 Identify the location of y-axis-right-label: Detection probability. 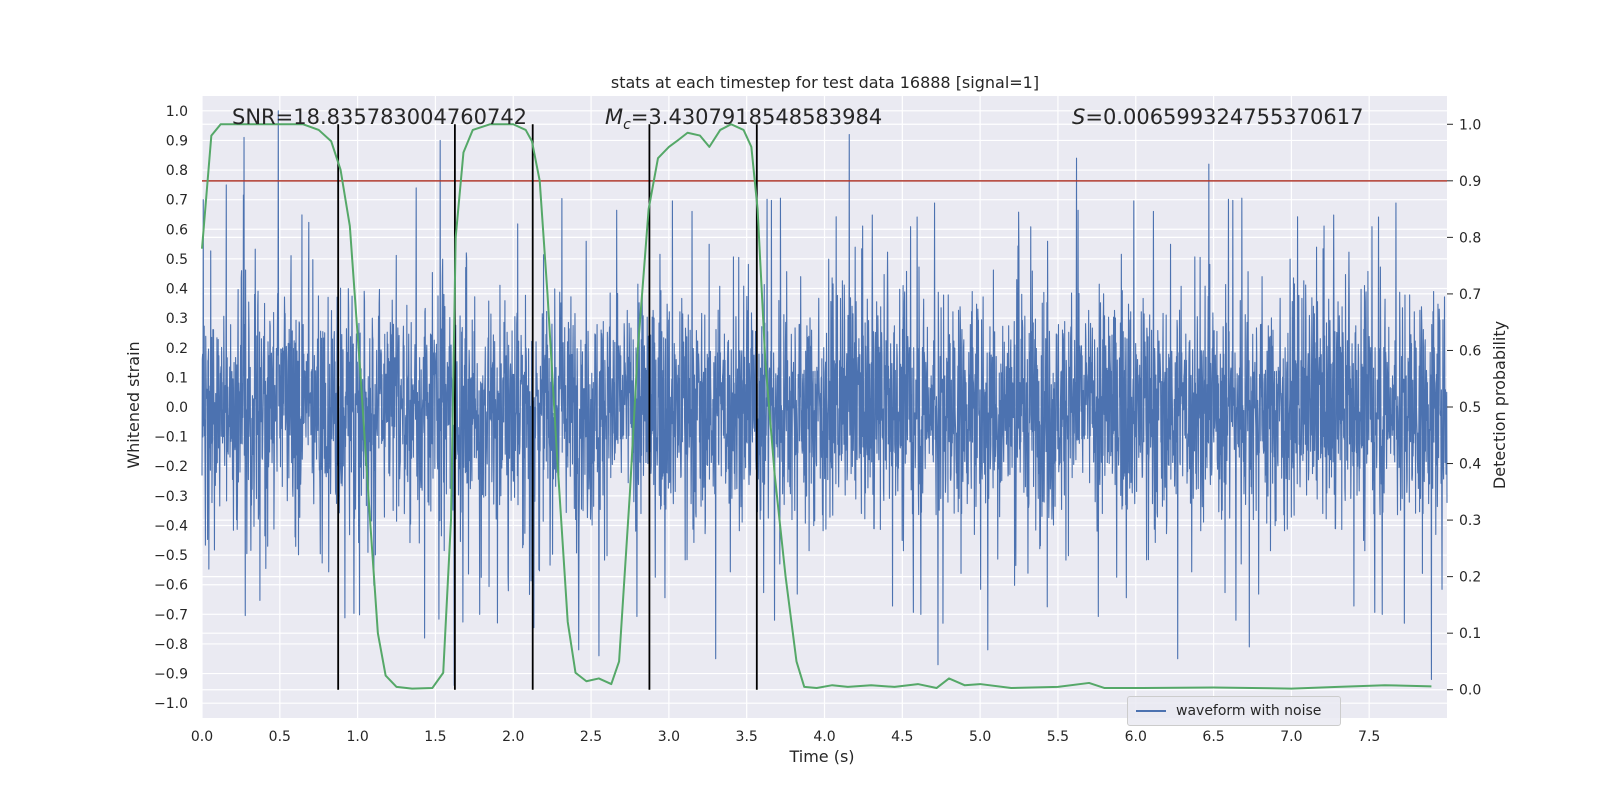
(1499, 405).